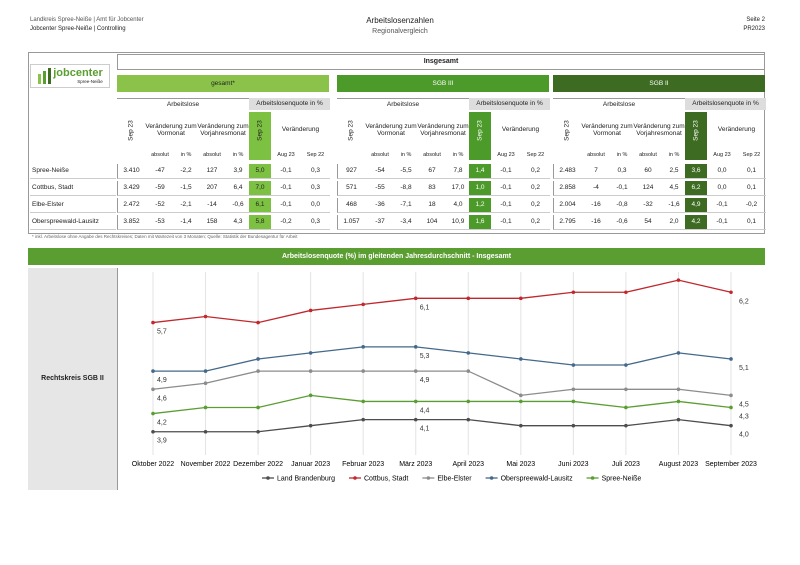  I want to click on logo-text: jobcenter Spree-Neiße, so click(78, 75).